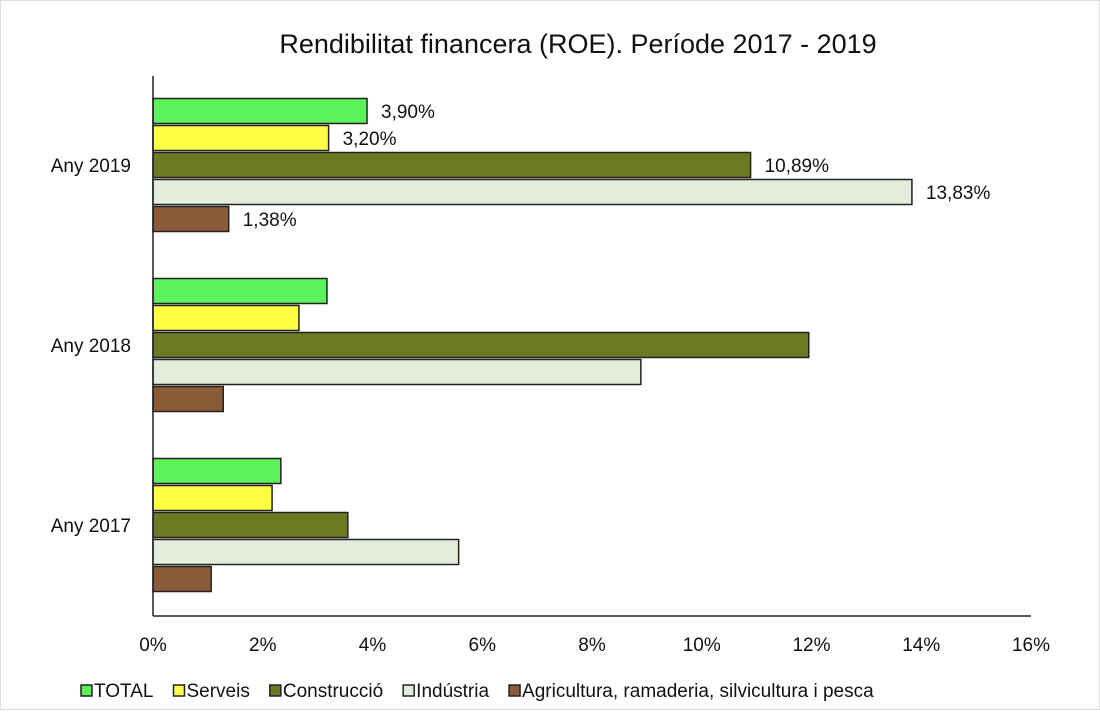 Image resolution: width=1100 pixels, height=716 pixels. What do you see at coordinates (240, 291) in the screenshot?
I see `bar-total-any-2018` at bounding box center [240, 291].